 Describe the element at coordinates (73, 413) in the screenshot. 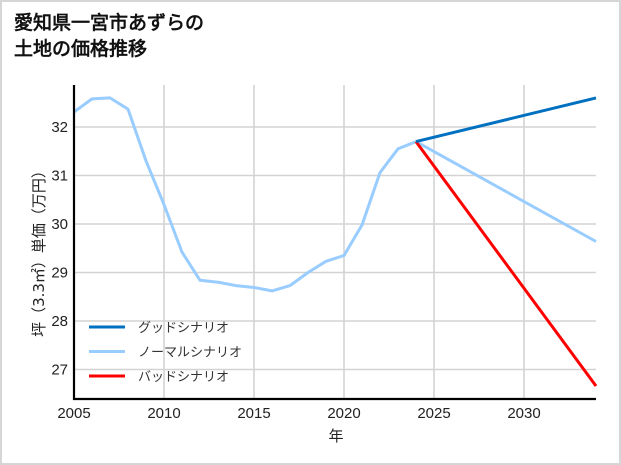

I see `x-tick-label: 2005` at that location.